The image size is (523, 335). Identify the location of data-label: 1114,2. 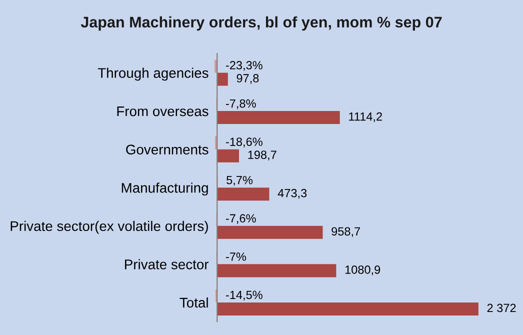
(365, 117).